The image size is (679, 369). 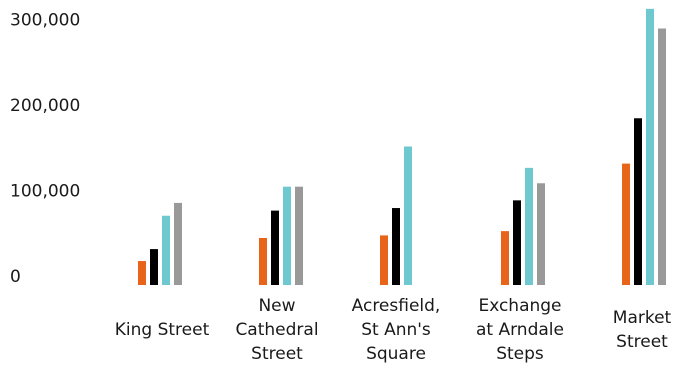 What do you see at coordinates (396, 354) in the screenshot?
I see `x-category-label: Square` at bounding box center [396, 354].